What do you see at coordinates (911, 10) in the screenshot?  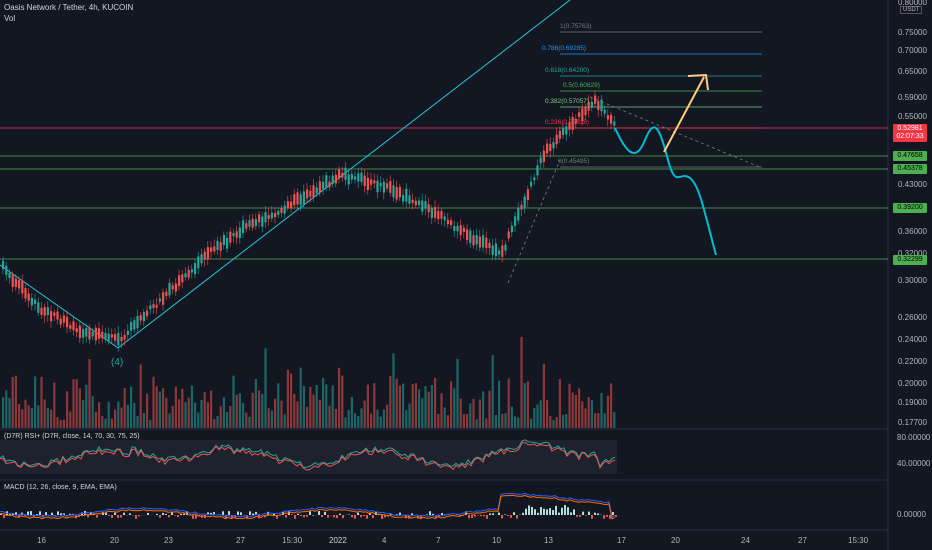 I see `currency-label: USDT` at bounding box center [911, 10].